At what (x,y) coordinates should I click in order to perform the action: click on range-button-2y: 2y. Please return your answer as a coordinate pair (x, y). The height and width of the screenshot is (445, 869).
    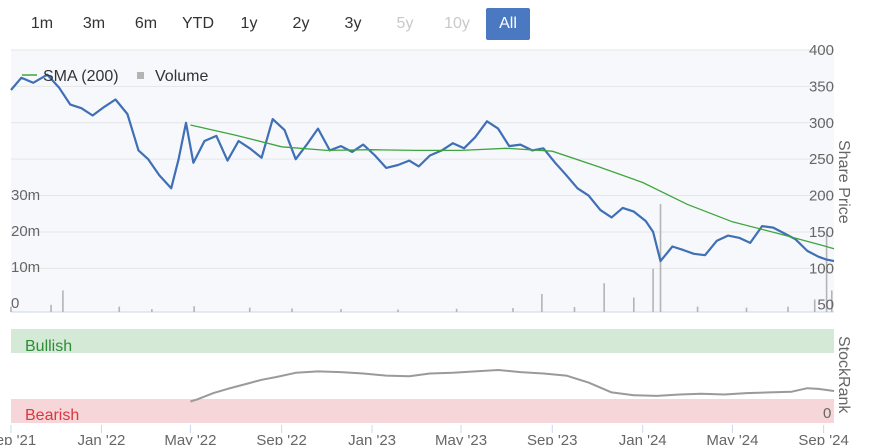
    Looking at the image, I should click on (301, 23).